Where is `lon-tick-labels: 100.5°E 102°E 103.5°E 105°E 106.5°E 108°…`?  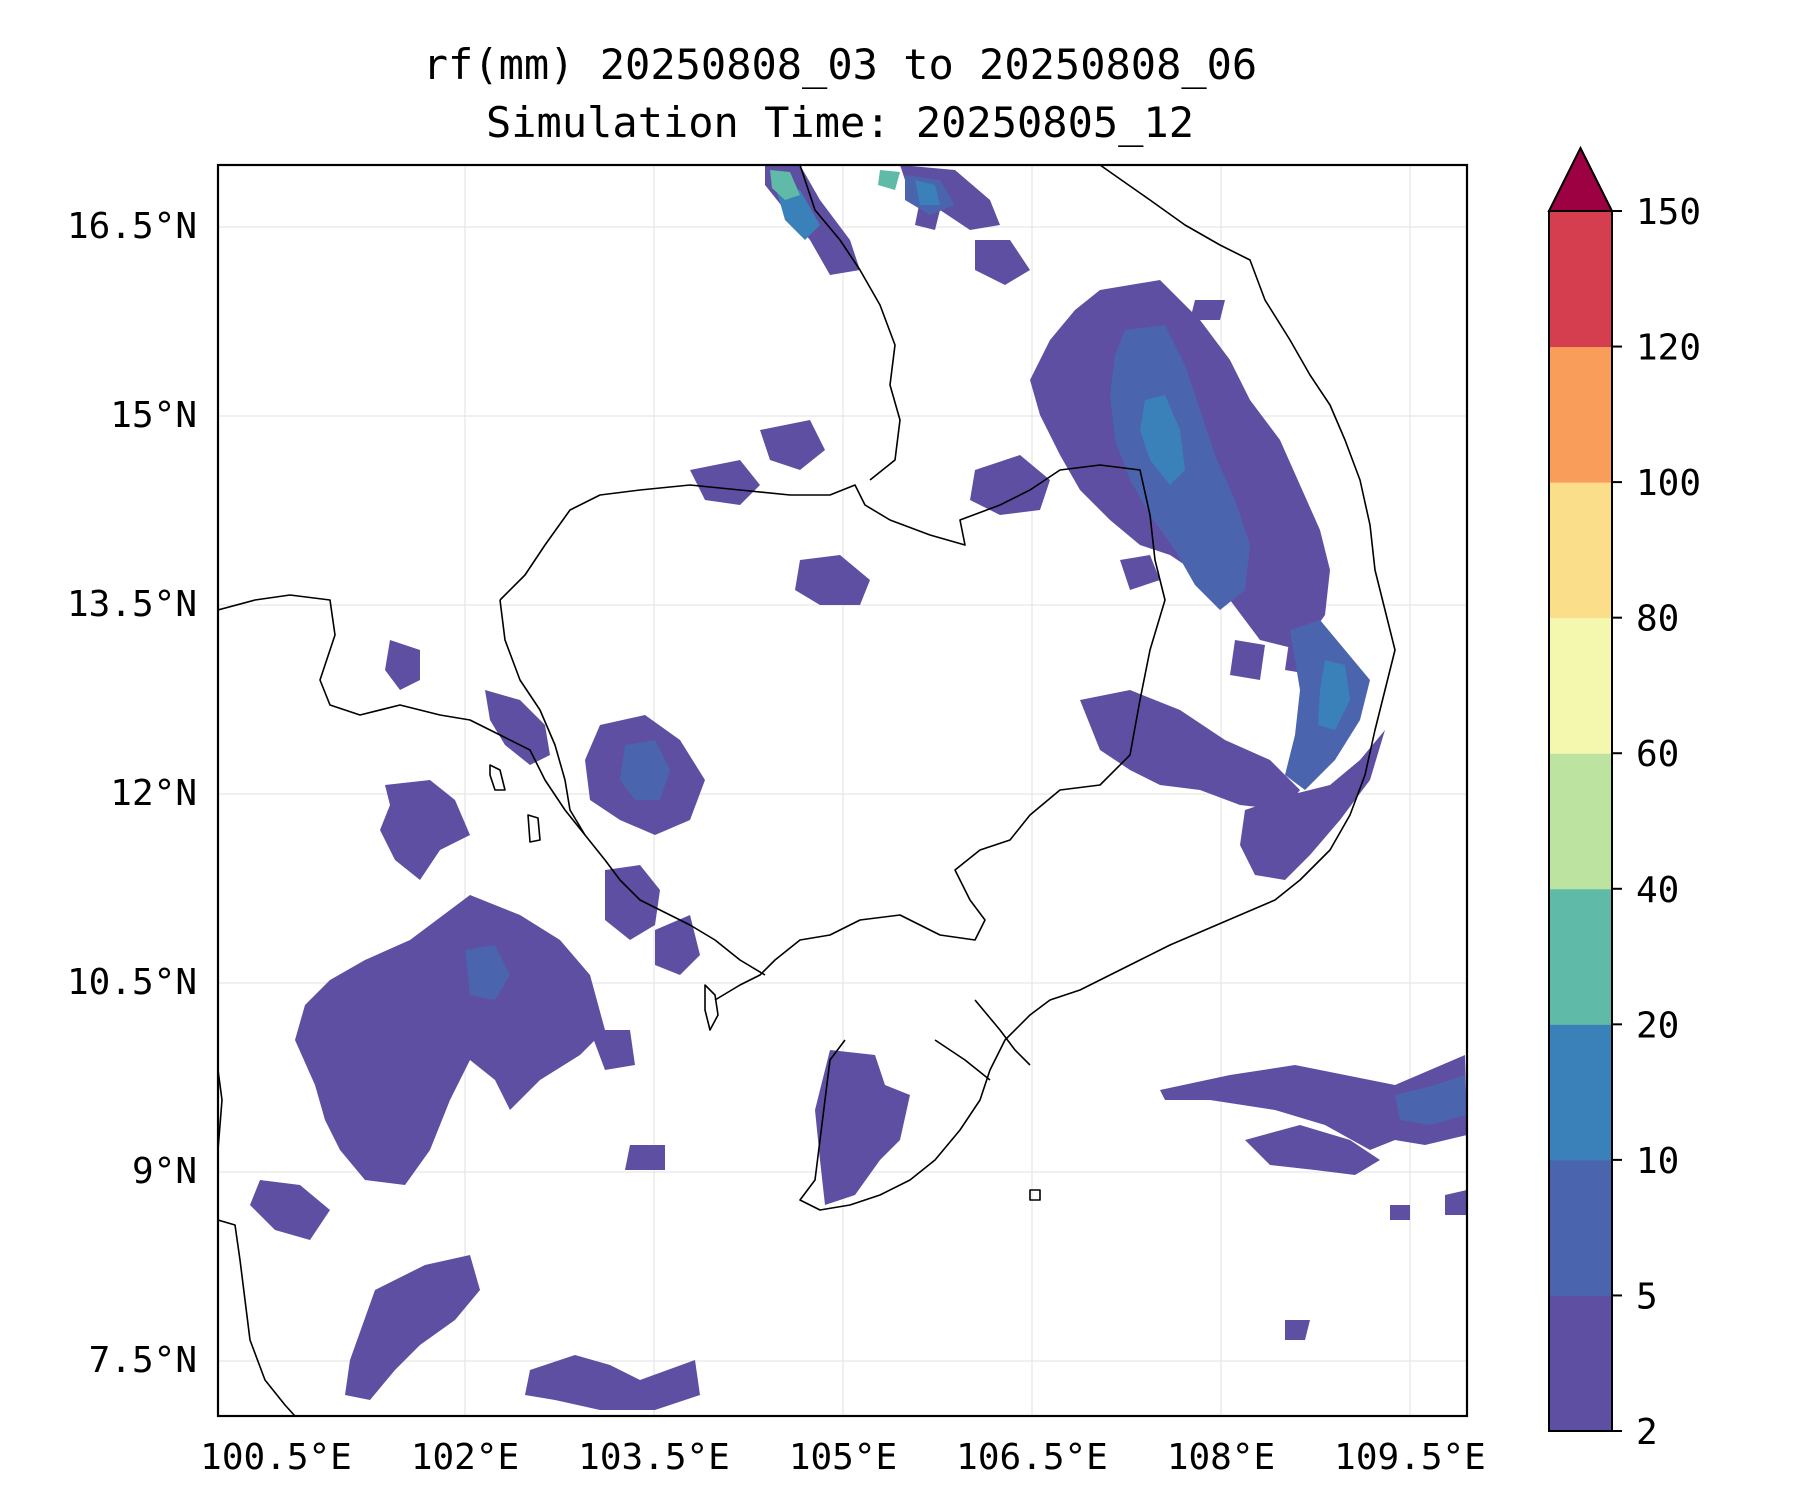
lon-tick-labels: 100.5°E 102°E 103.5°E 105°E 106.5°E 108°… is located at coordinates (843, 1457).